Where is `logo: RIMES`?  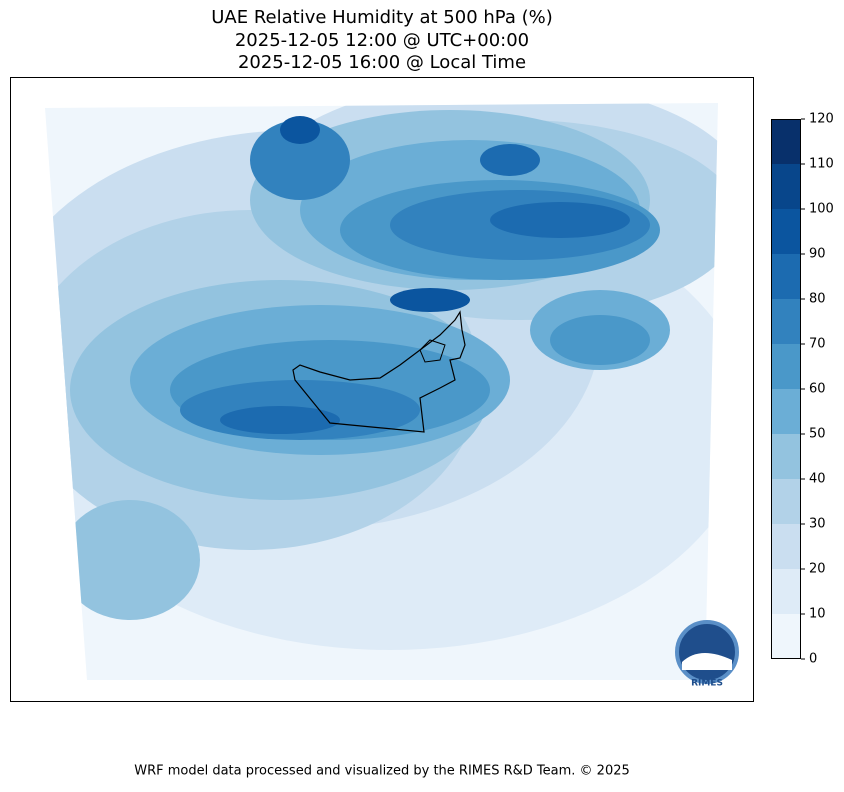 logo: RIMES is located at coordinates (707, 654).